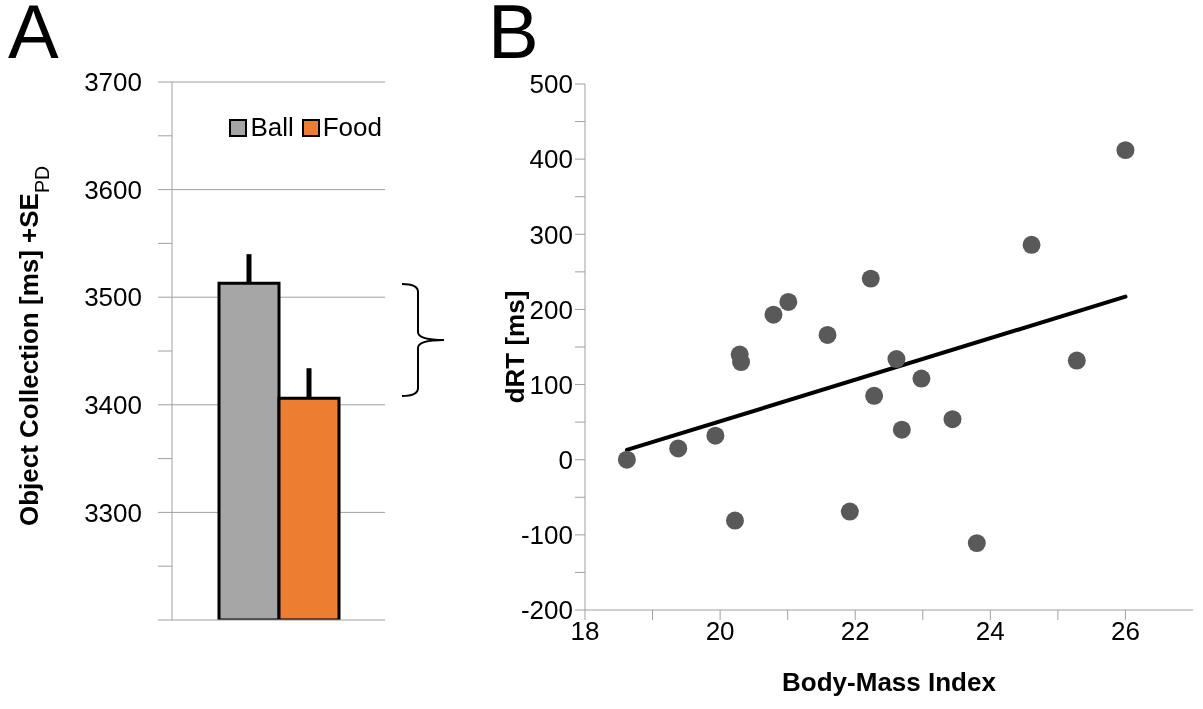 The height and width of the screenshot is (709, 1203). What do you see at coordinates (515, 347) in the screenshot?
I see `y-axis-title: dRT [ms]` at bounding box center [515, 347].